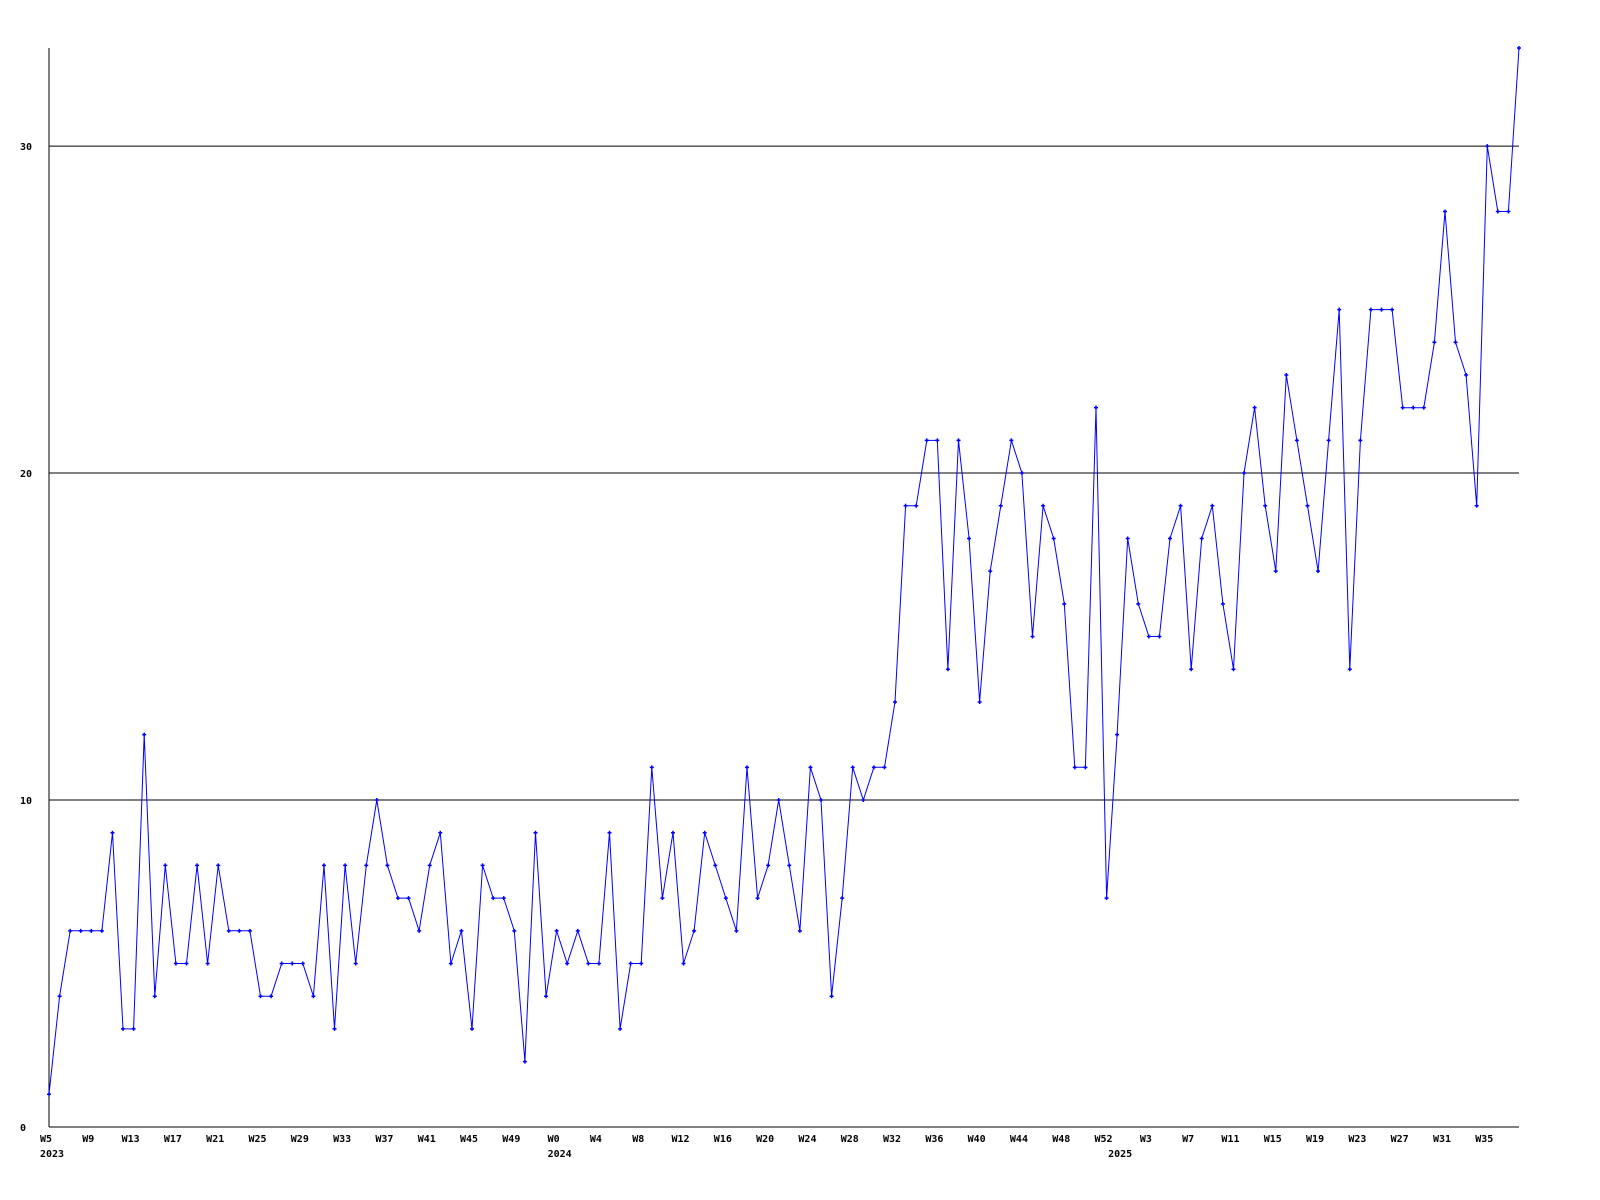  What do you see at coordinates (131, 1139) in the screenshot?
I see `x-tick-label: W13` at bounding box center [131, 1139].